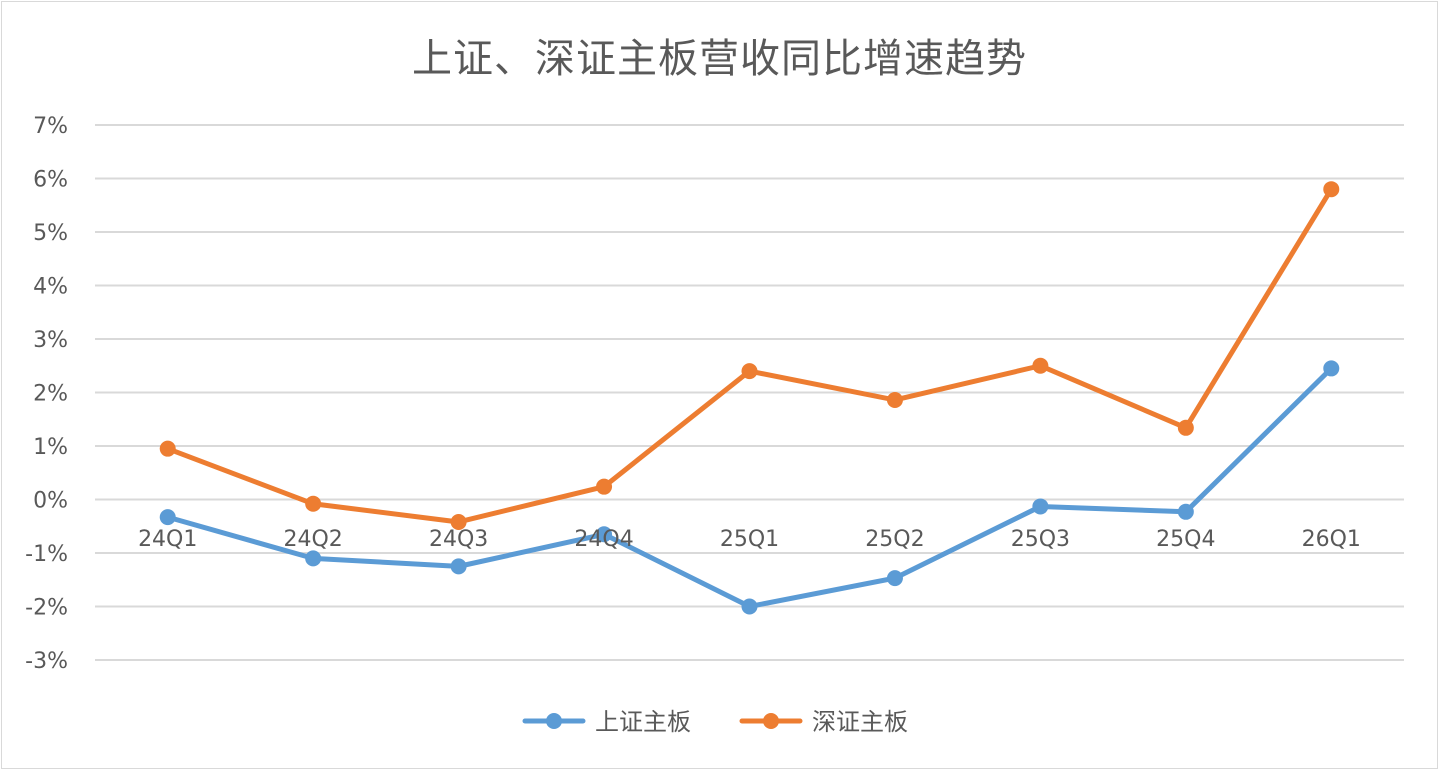 This screenshot has height=770, width=1439. I want to click on x-tick-label: 25Q4, so click(1185, 539).